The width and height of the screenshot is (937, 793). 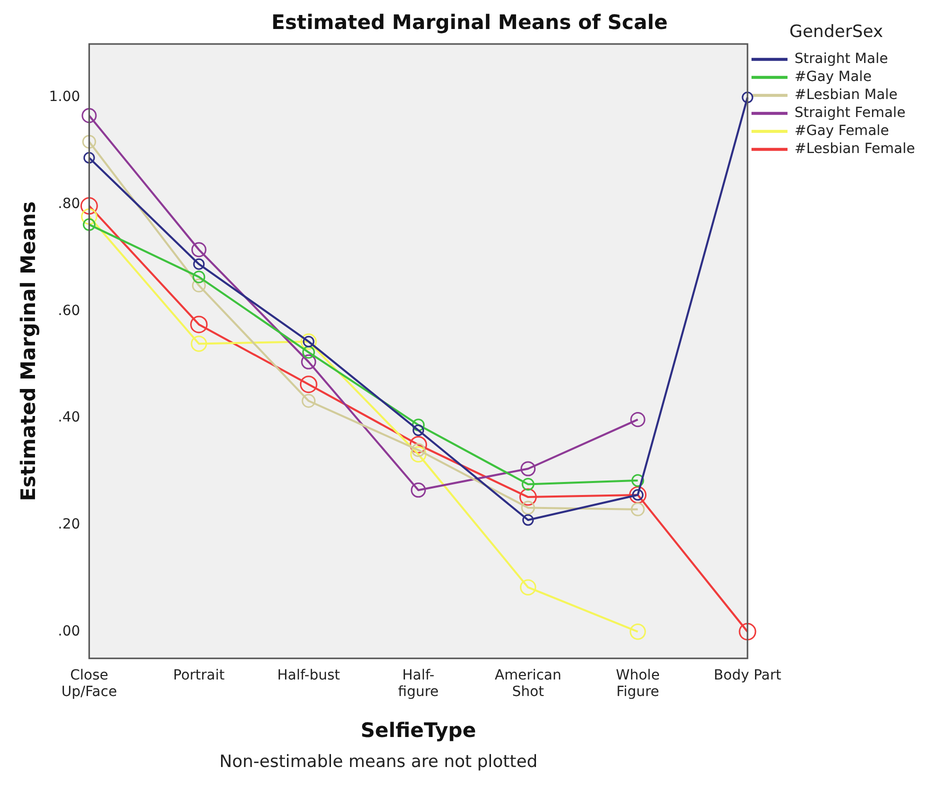 I want to click on legend-label: #Lesbian Female, so click(x=855, y=149).